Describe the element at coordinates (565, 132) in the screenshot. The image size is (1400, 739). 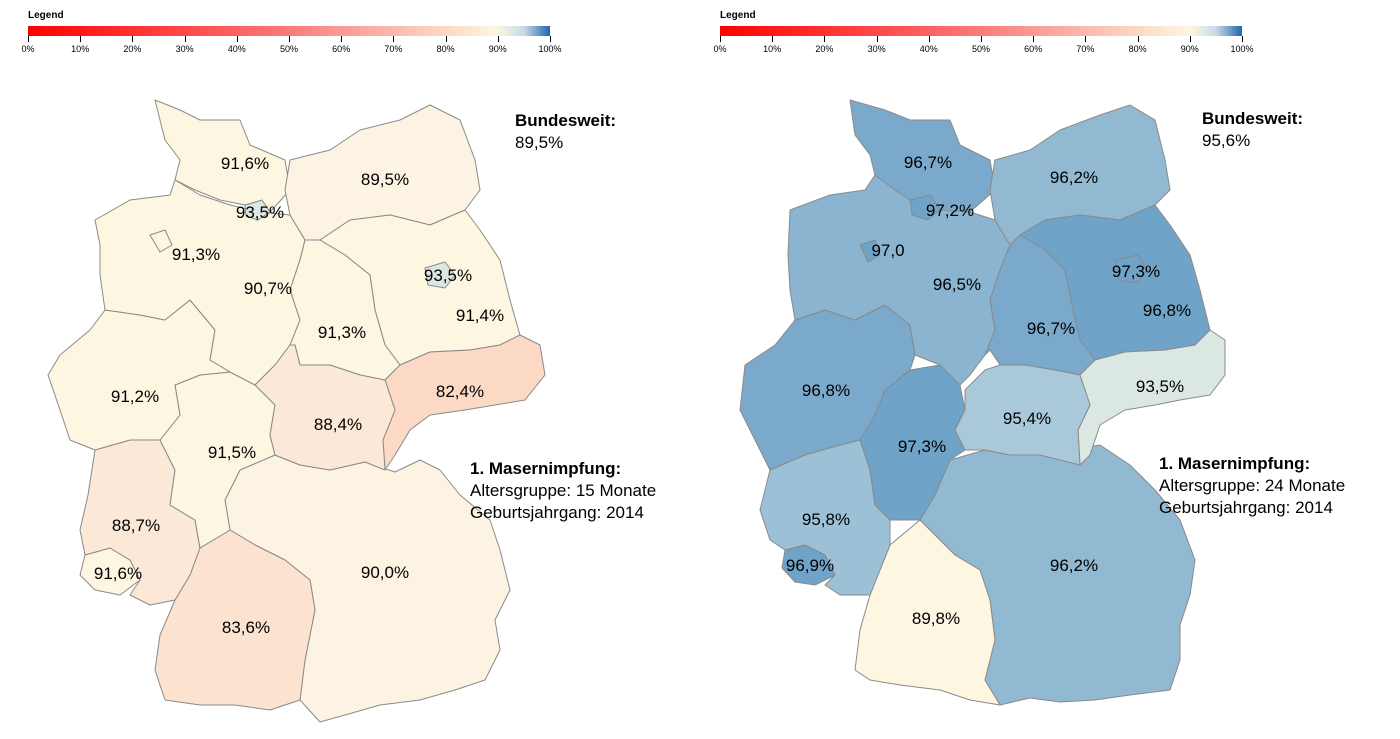
I see `national-summary: Bundesweit: 89,5%` at that location.